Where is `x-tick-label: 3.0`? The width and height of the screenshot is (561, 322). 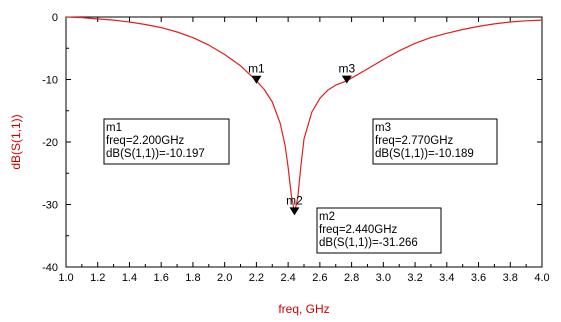
x-tick-label: 3.0 is located at coordinates (383, 278).